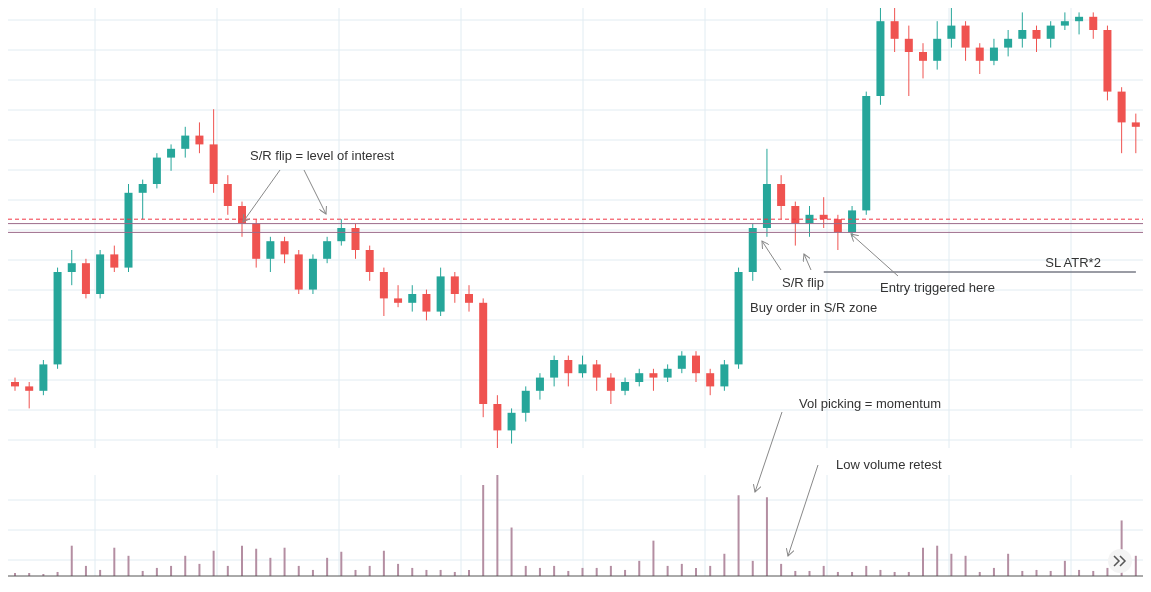 This screenshot has width=1151, height=592. Describe the element at coordinates (322, 155) in the screenshot. I see `annotation: S/R flip = level of interest` at that location.